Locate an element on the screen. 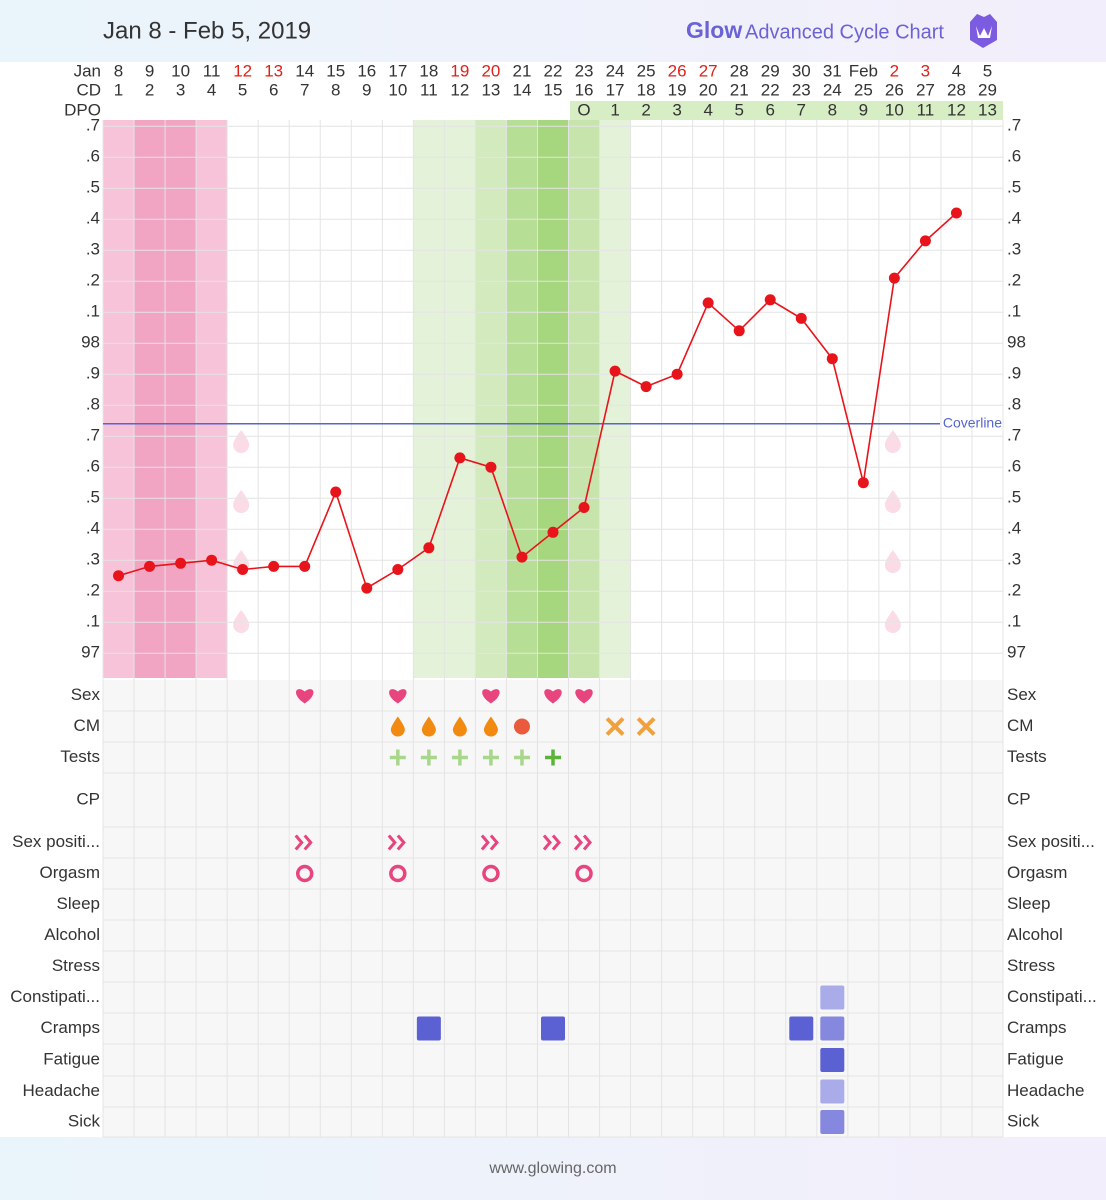  cycle-day: 20 is located at coordinates (708, 89).